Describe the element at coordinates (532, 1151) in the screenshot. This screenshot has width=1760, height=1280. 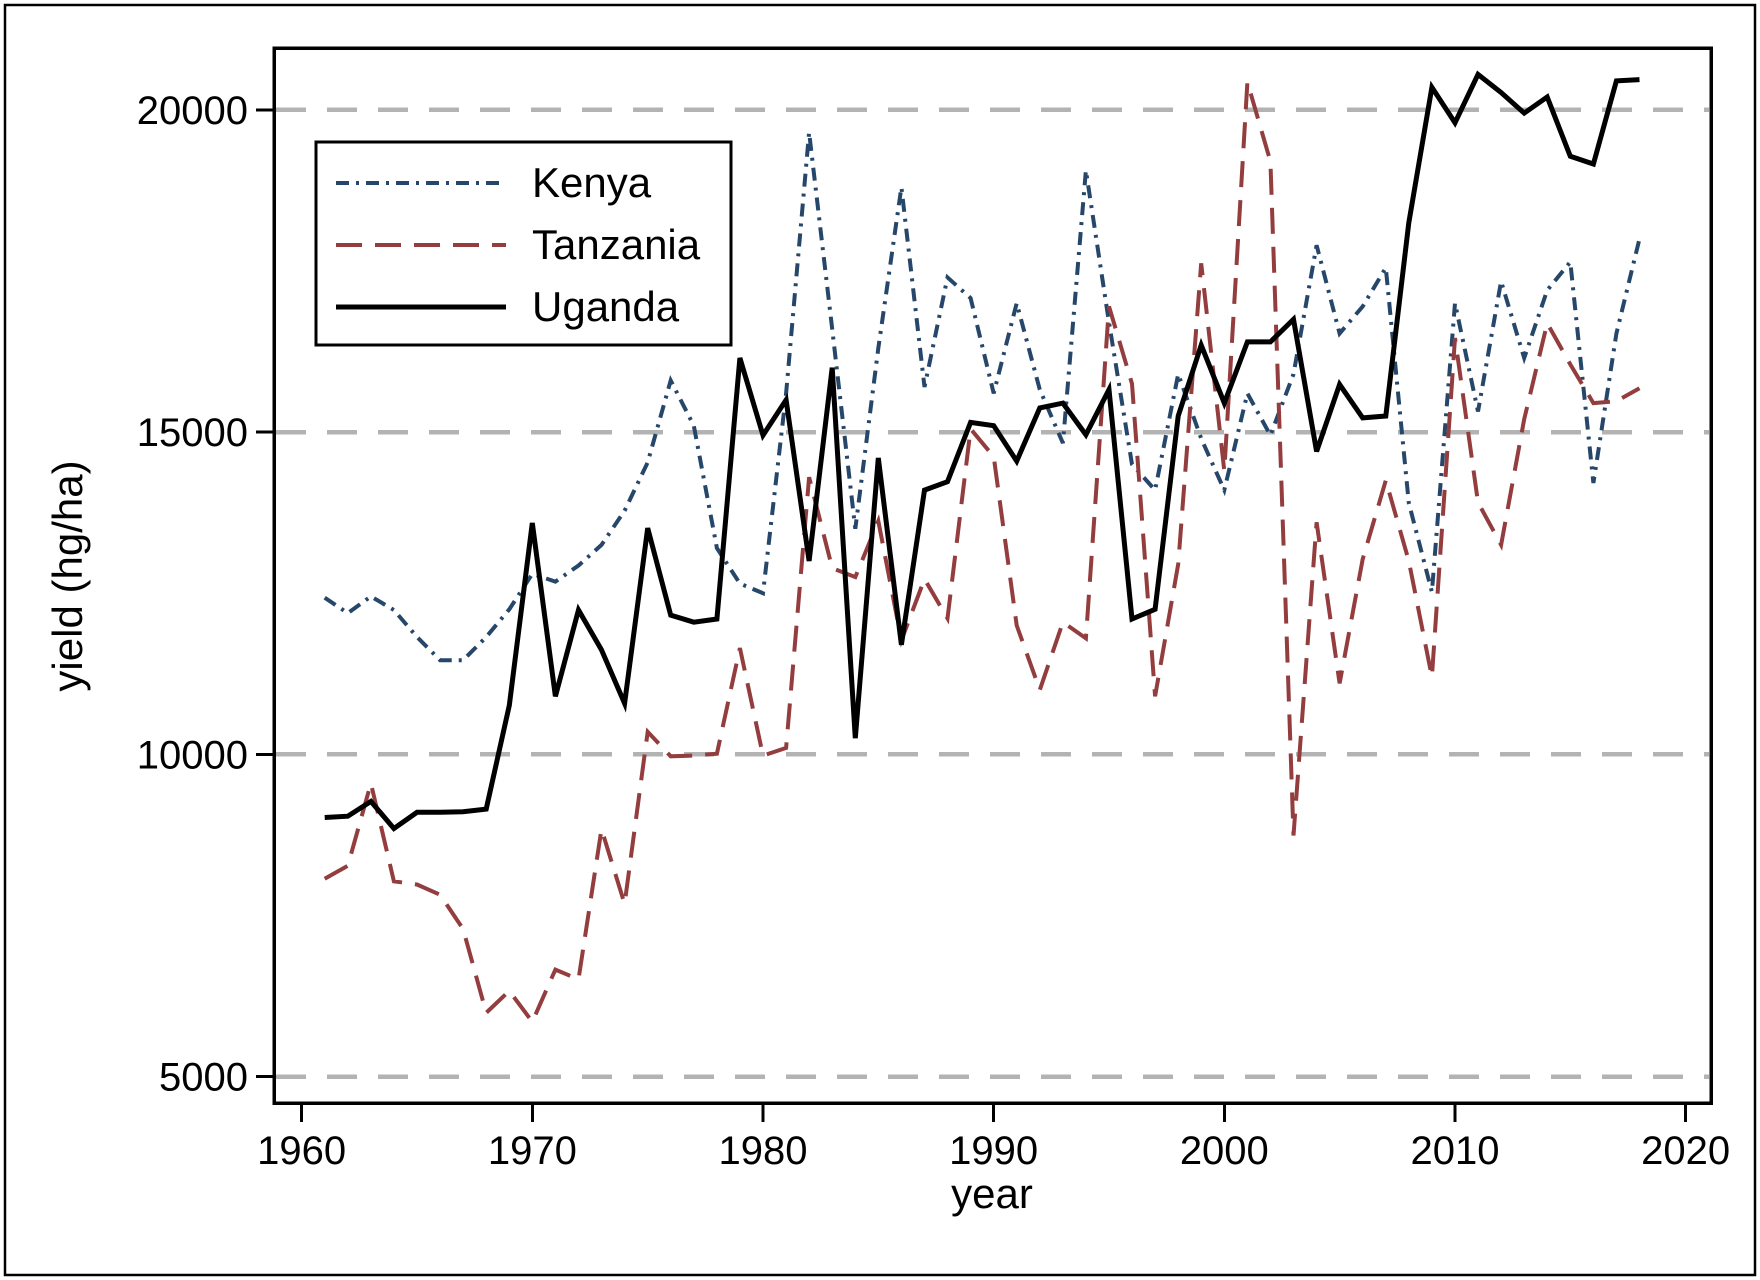
I see `x-tick-label-1970: 1970` at that location.